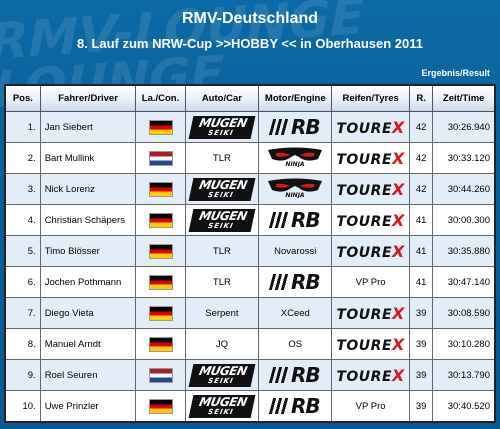  I want to click on driver-cell: Jochen Pothmann, so click(88, 282).